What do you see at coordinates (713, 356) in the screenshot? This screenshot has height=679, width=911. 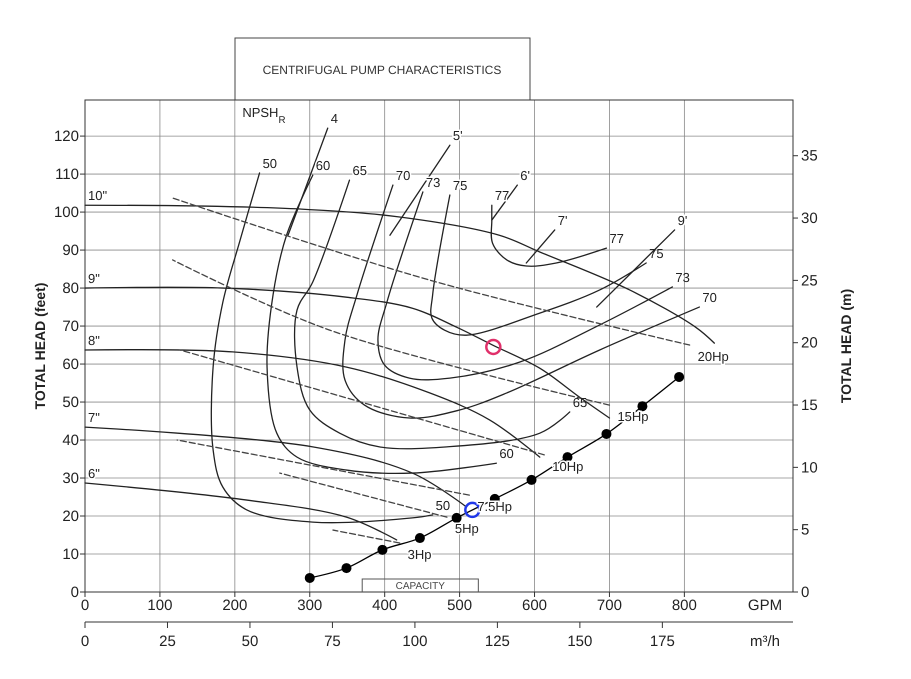 I see `series-label: 20Hp` at bounding box center [713, 356].